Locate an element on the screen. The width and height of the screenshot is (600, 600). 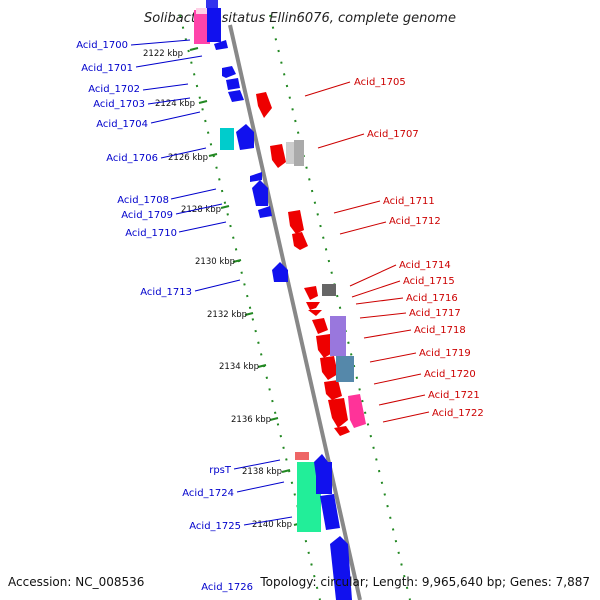
gene-label: rpsT is located at coordinates (220, 470).